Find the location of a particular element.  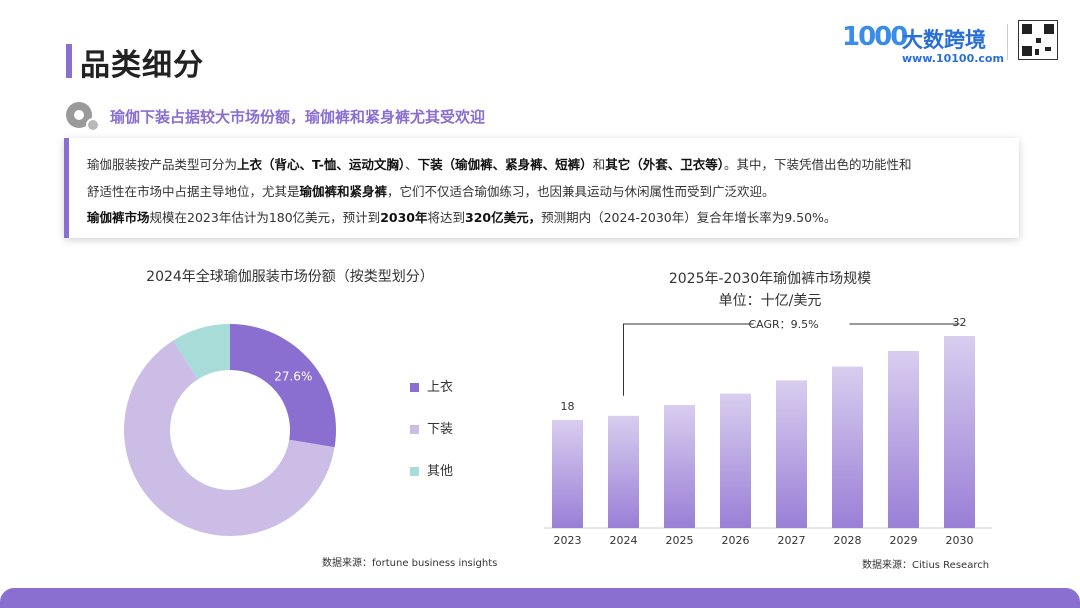

description-segment: 上衣（背心、T-恤、运动文胸） is located at coordinates (321, 164).